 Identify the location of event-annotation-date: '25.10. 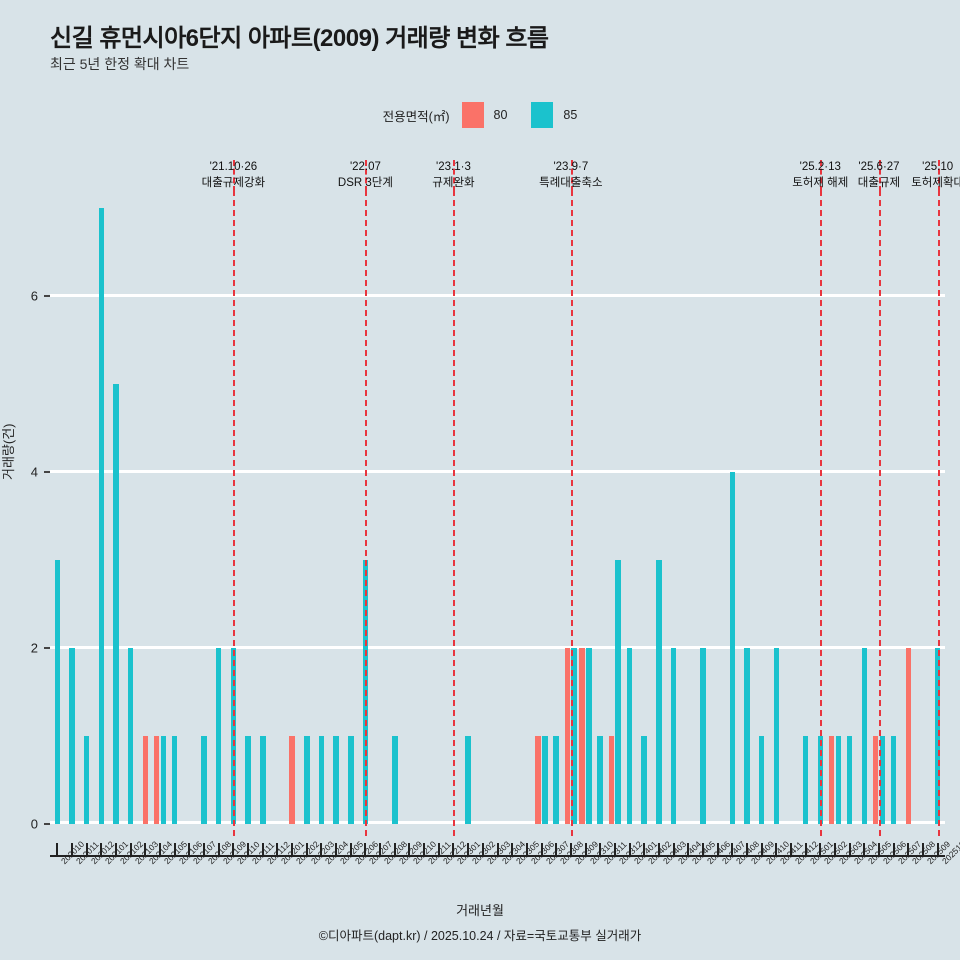
(938, 167).